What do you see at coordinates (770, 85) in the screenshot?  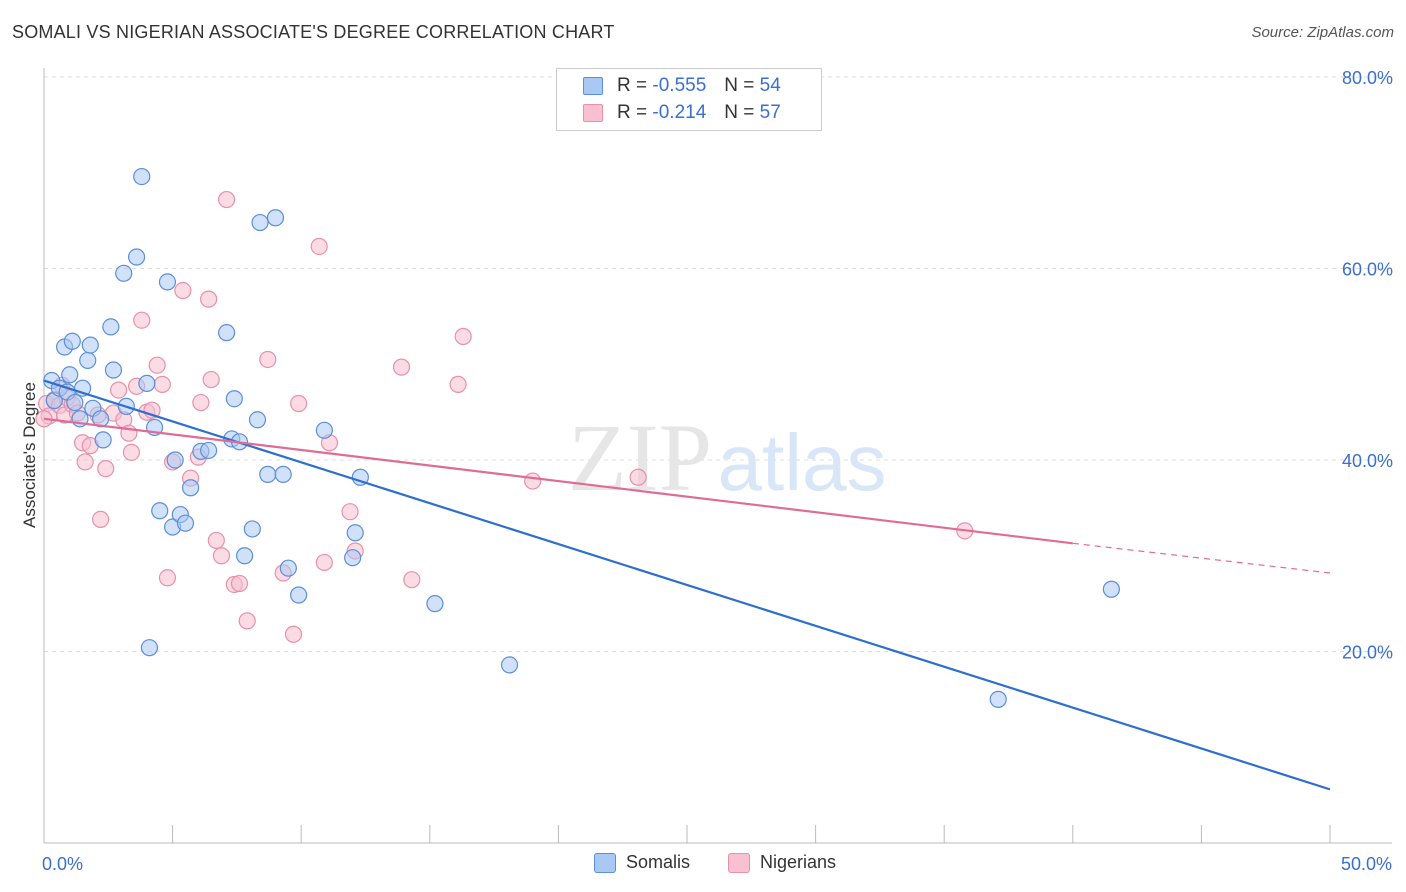 I see `somali-n-value: 54` at bounding box center [770, 85].